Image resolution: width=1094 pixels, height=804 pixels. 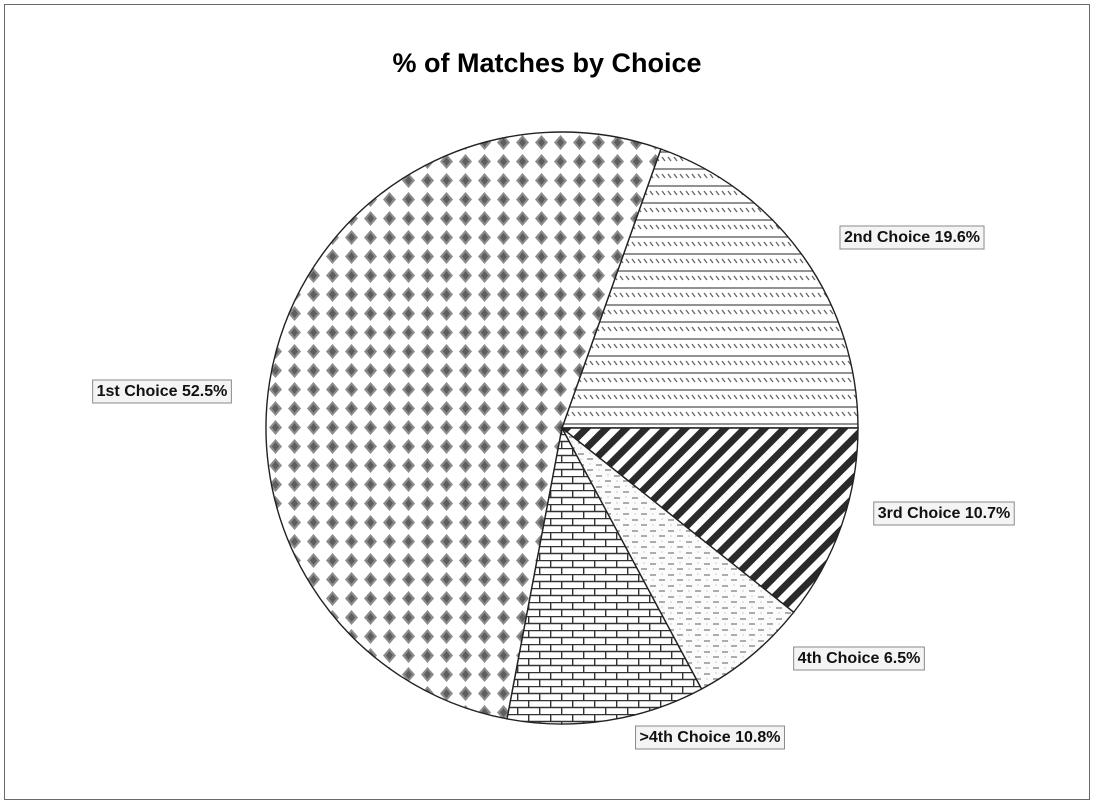 I want to click on slice-label-4th-choice: 4th Choice 6.5%, so click(x=859, y=658).